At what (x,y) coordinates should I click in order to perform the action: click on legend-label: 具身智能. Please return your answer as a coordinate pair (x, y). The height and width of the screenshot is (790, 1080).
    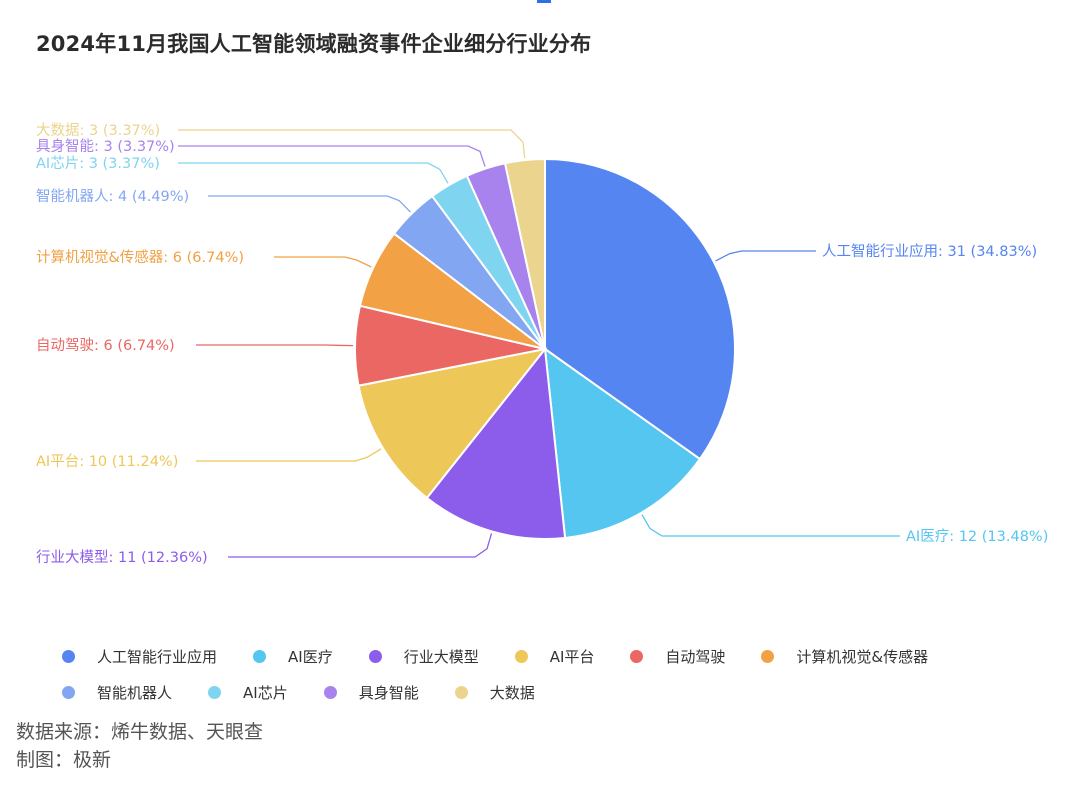
    Looking at the image, I should click on (388, 692).